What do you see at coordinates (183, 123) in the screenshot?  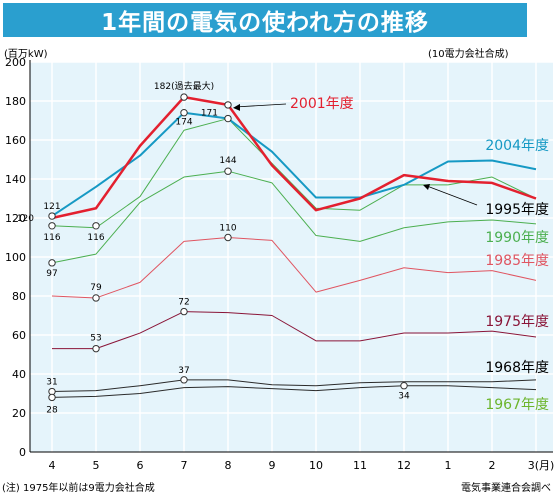 I see `data-label: 174` at bounding box center [183, 123].